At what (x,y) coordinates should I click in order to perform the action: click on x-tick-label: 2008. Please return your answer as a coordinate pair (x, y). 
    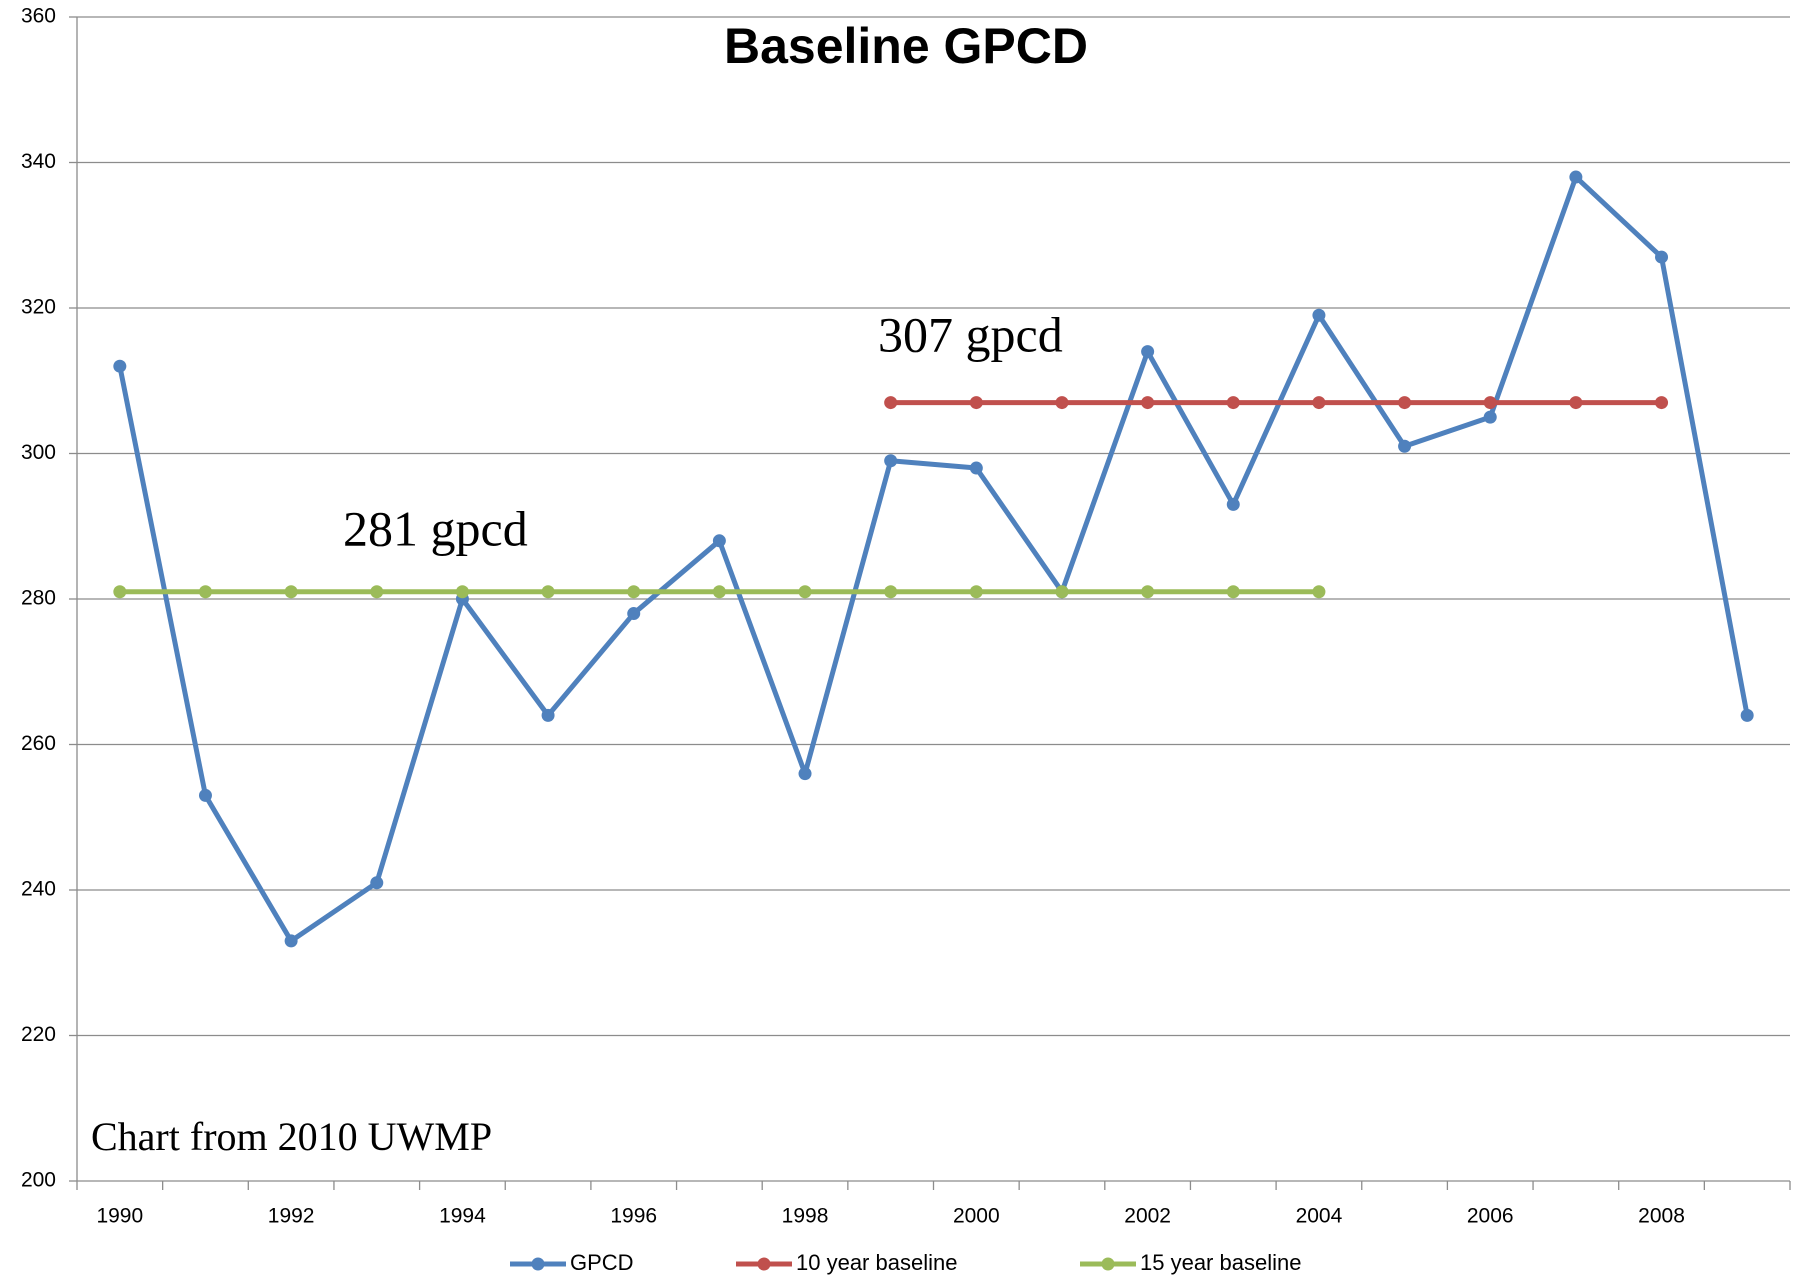
    Looking at the image, I should click on (1661, 1216).